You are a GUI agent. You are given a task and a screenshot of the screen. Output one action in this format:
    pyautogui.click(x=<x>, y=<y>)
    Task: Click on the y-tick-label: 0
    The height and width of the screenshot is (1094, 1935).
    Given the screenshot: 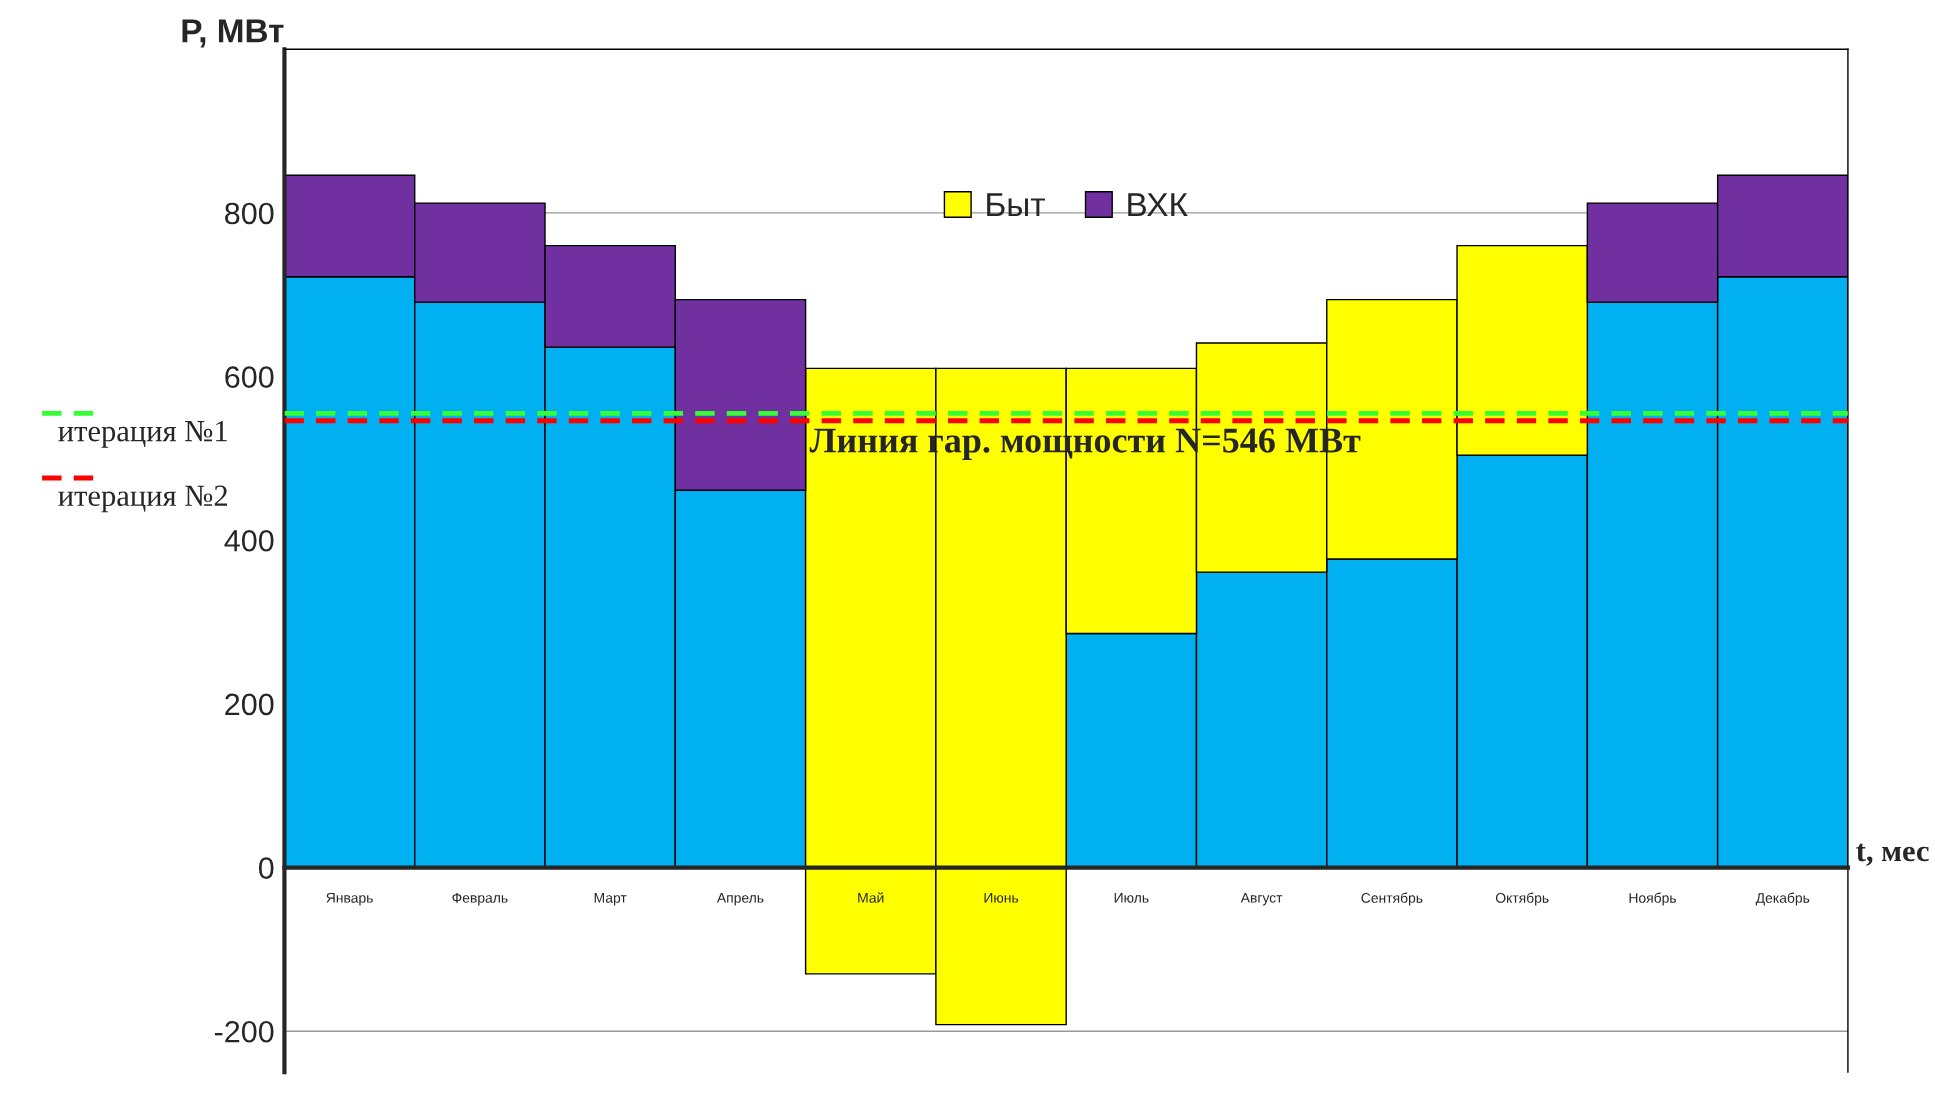 What is the action you would take?
    pyautogui.click(x=266, y=868)
    